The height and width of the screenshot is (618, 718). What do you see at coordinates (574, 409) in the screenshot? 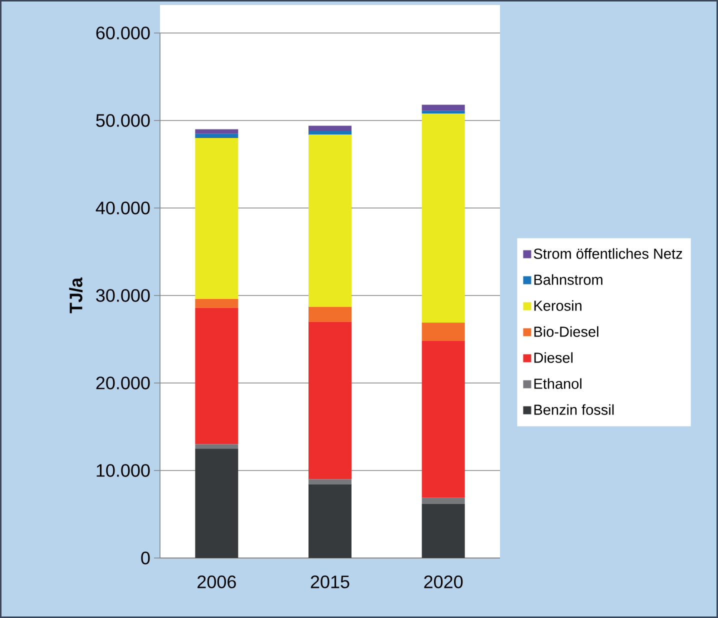
I see `legend-label: Benzin fossil` at bounding box center [574, 409].